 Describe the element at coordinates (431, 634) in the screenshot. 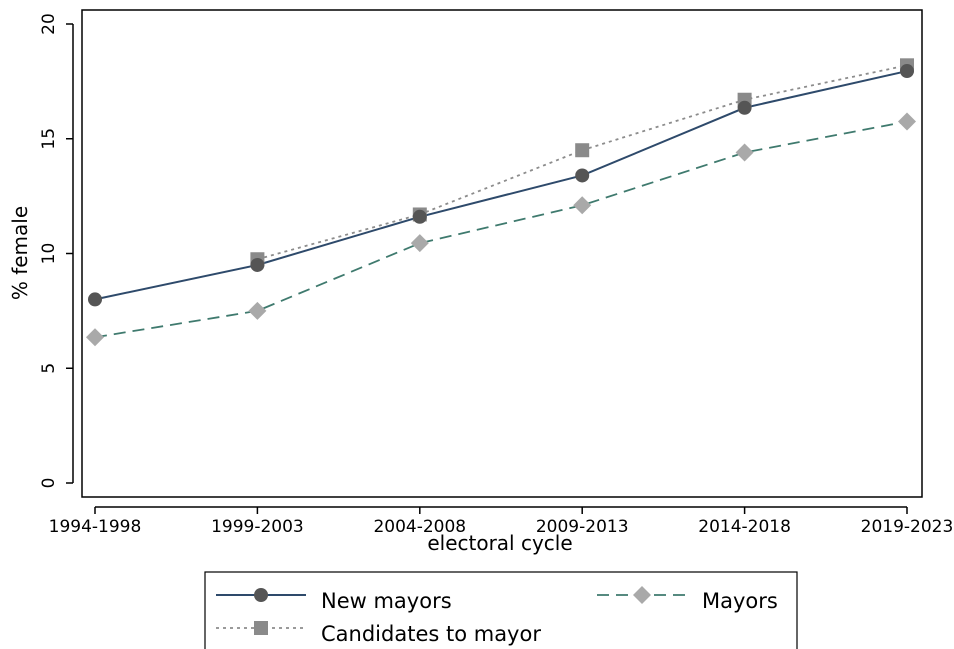

I see `legend-label-candidates-to-mayor: Candidates to mayor` at that location.